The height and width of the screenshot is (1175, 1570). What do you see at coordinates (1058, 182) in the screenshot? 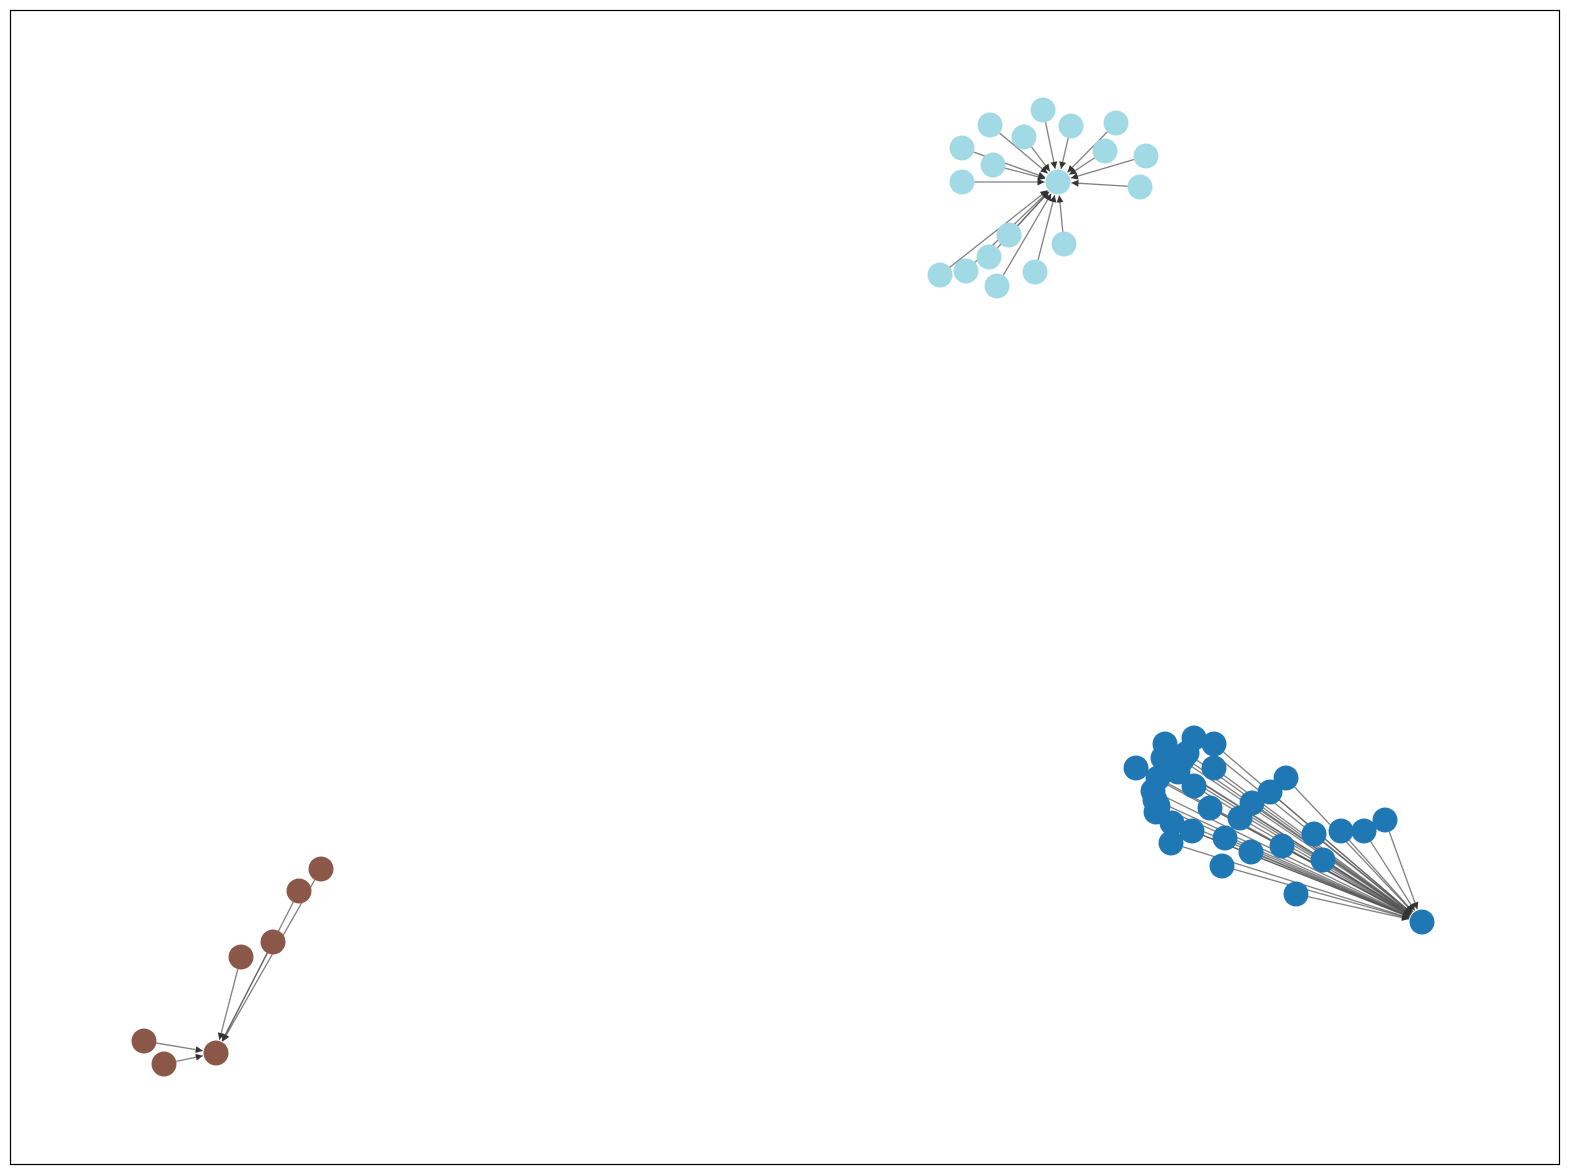
I see `cluster-light-blue-hub-node` at bounding box center [1058, 182].